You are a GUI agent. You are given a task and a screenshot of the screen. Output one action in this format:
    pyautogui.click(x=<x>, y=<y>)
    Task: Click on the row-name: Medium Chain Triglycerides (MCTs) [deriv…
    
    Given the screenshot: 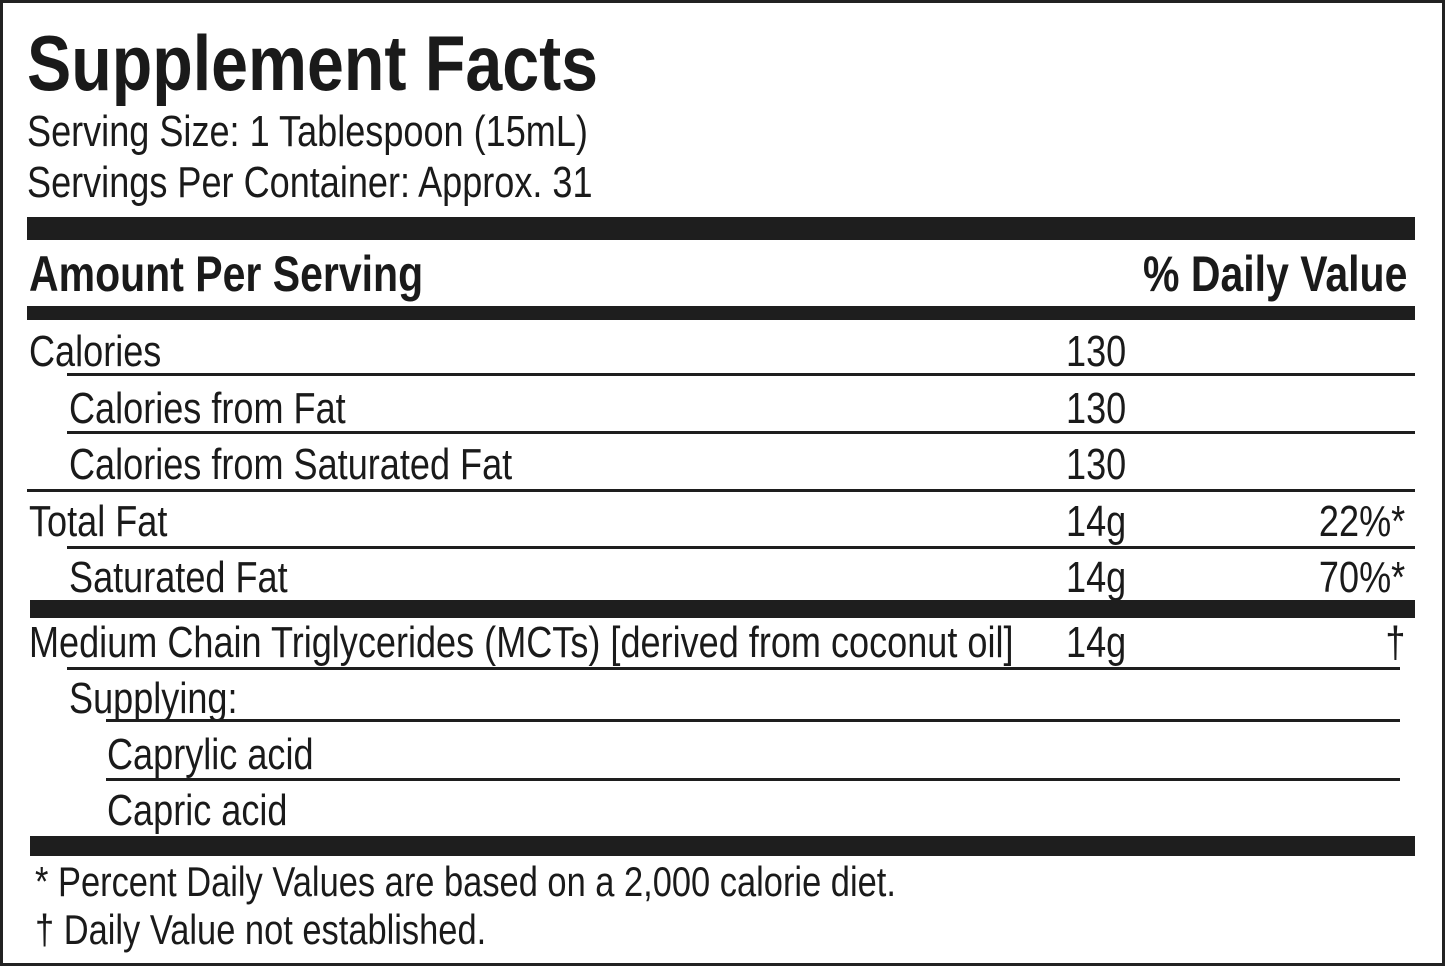 What is the action you would take?
    pyautogui.click(x=521, y=642)
    